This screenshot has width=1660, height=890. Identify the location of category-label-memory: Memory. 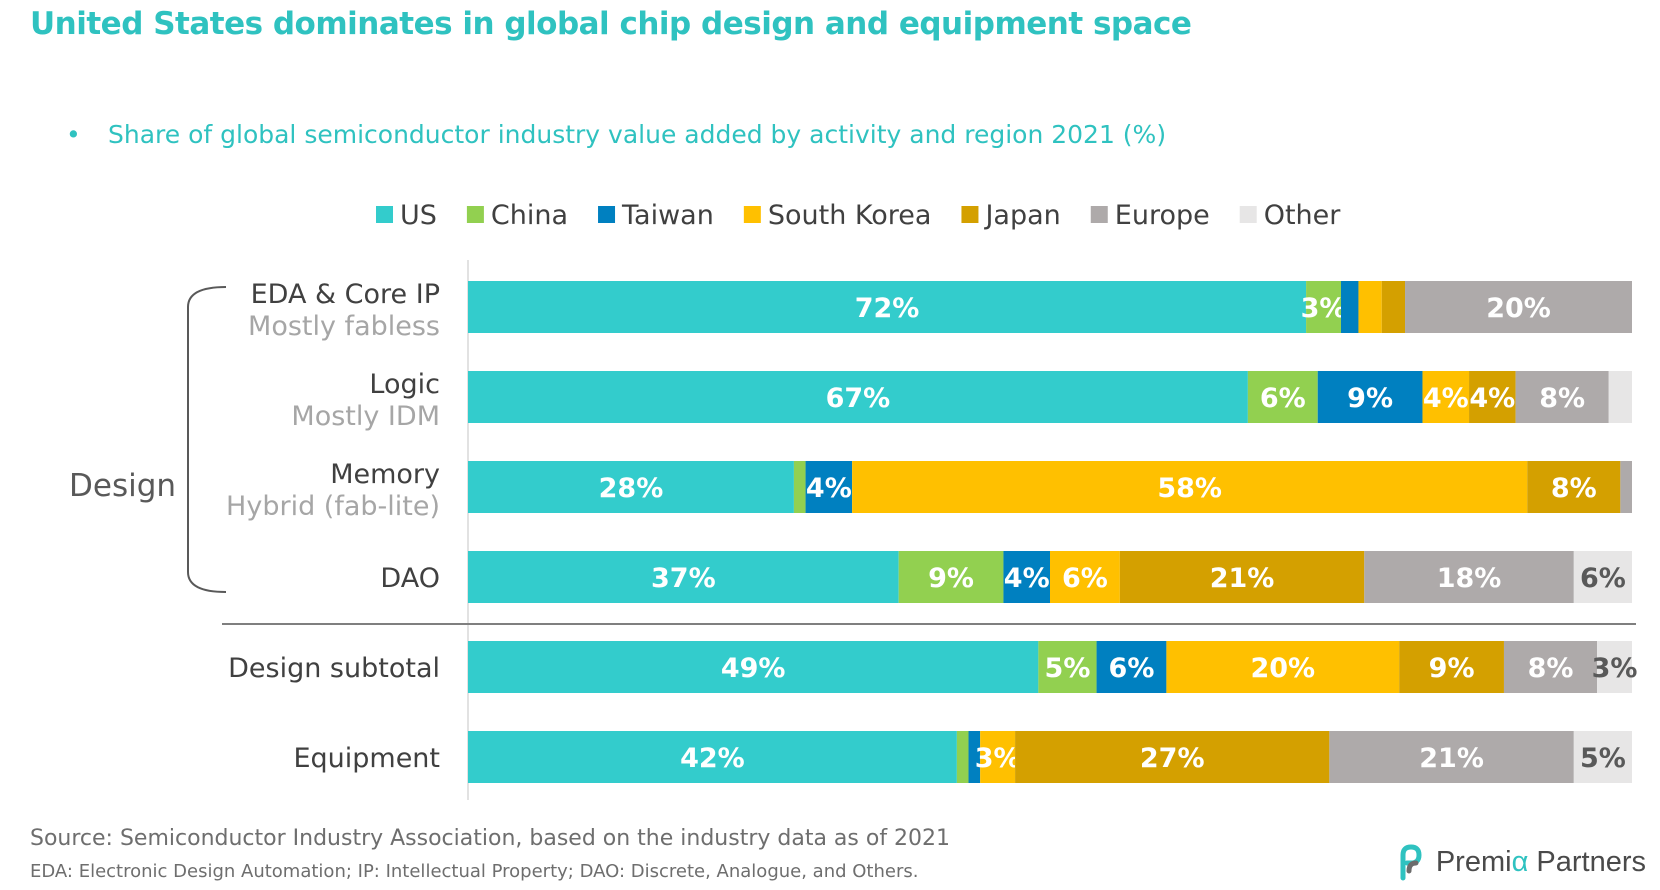
(385, 474).